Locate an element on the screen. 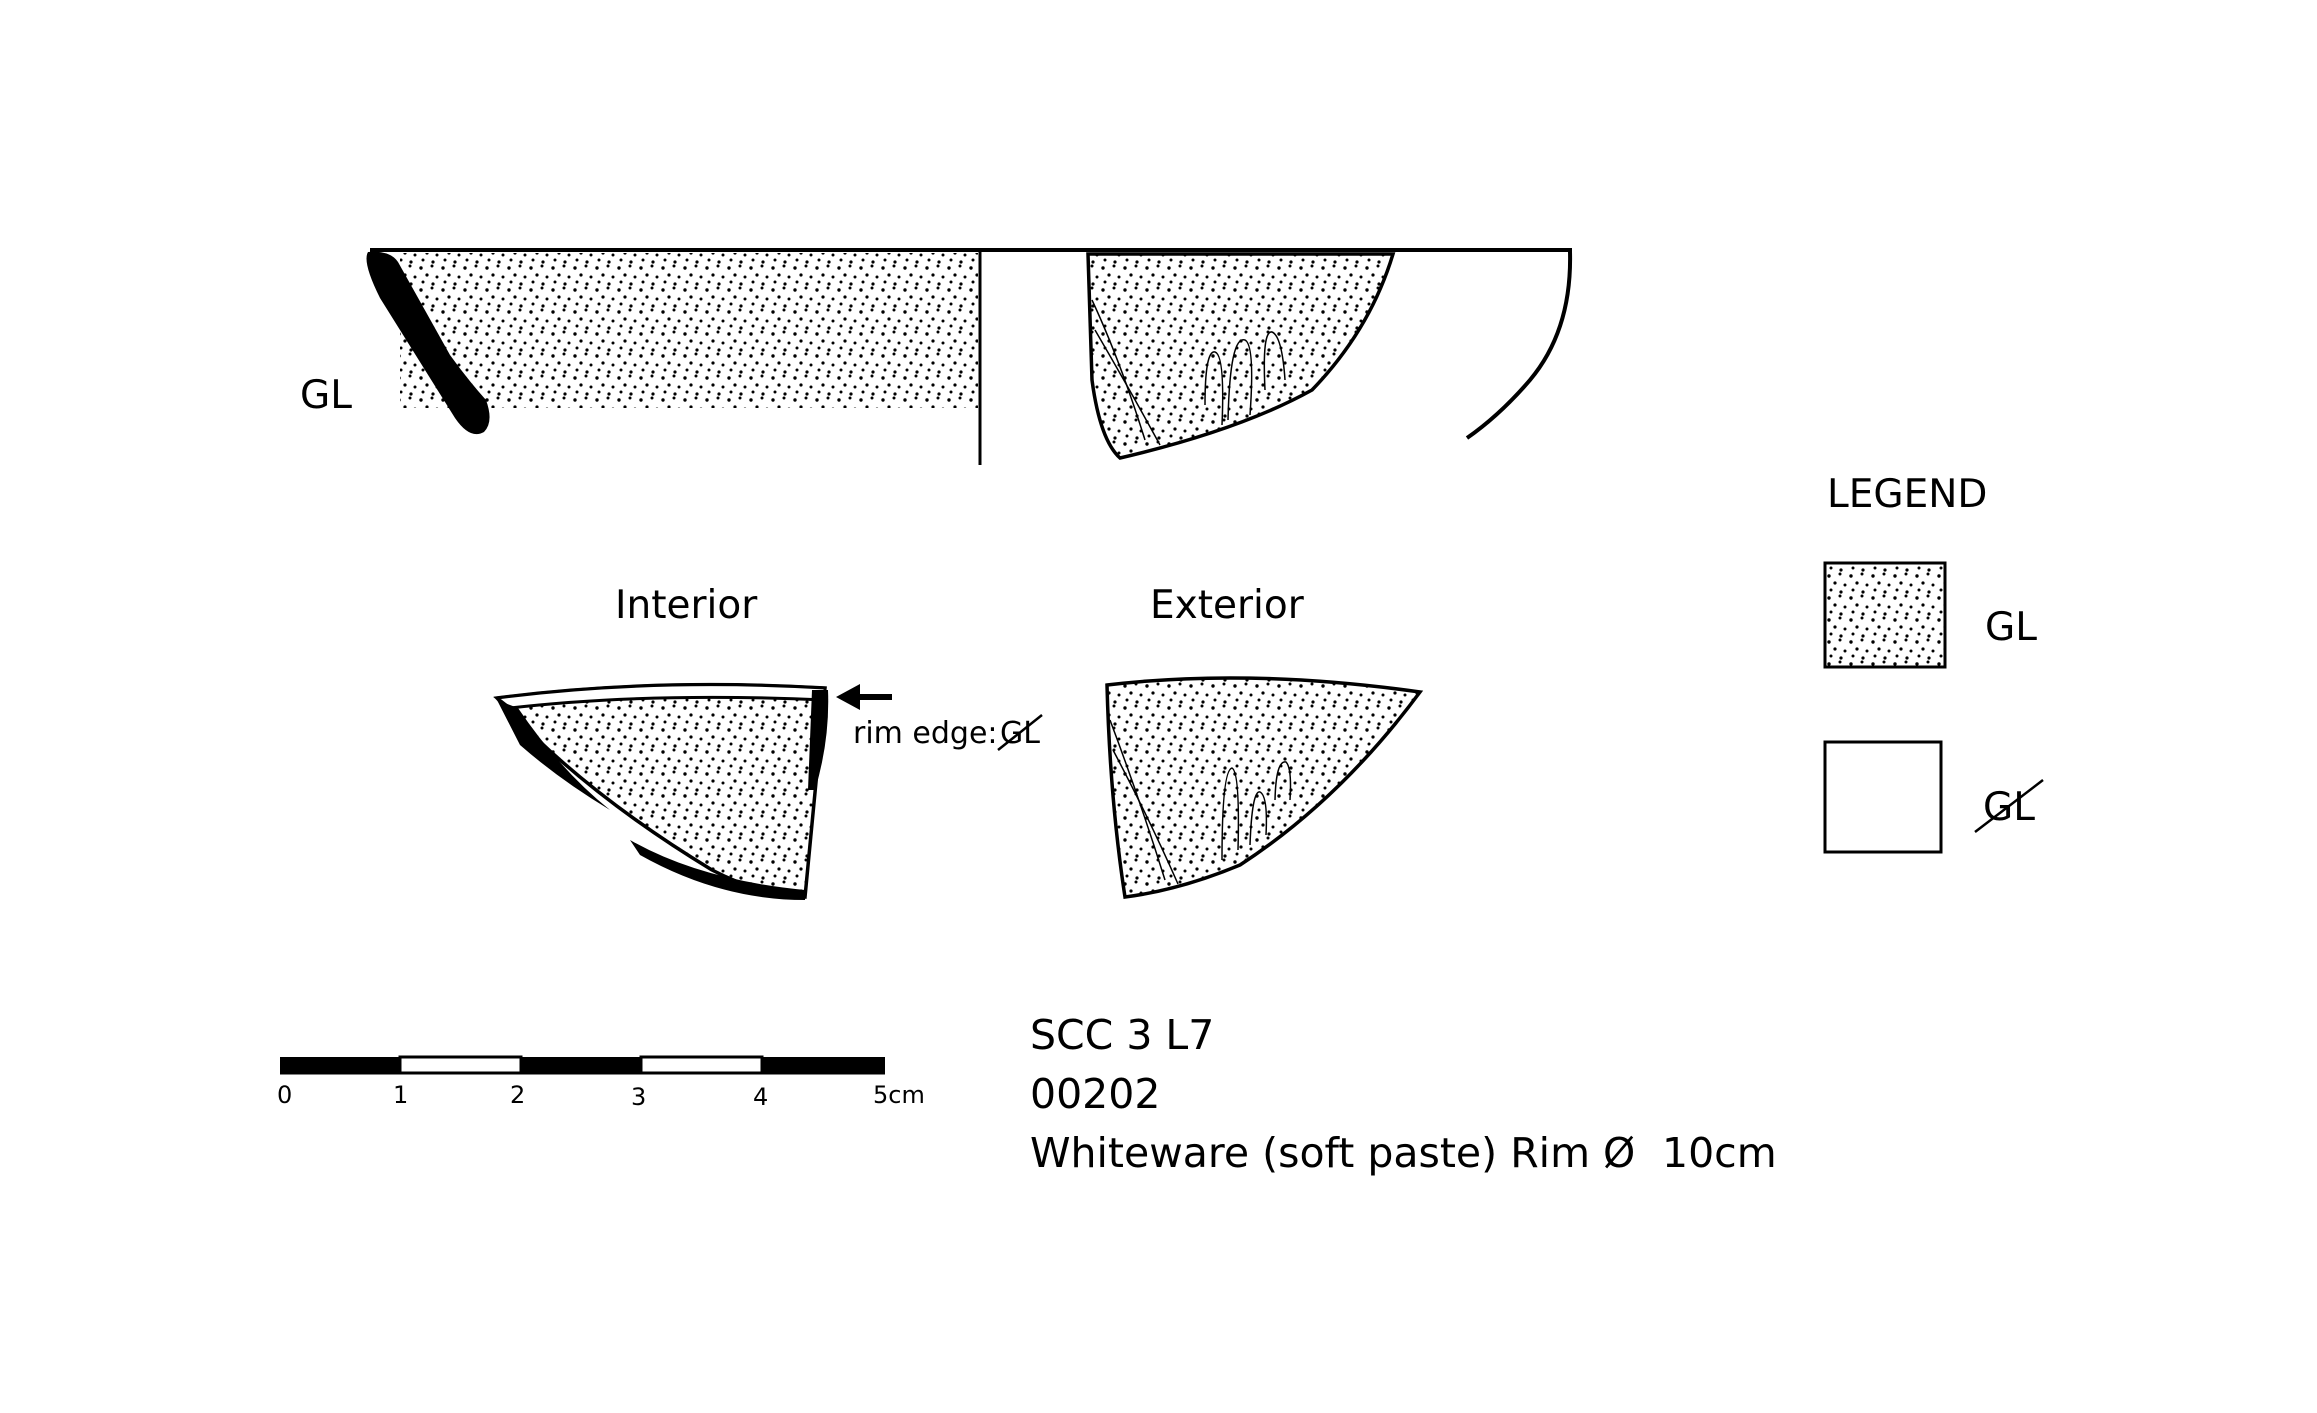 The width and height of the screenshot is (2317, 1413). interior-left-edge-section is located at coordinates (553, 755).